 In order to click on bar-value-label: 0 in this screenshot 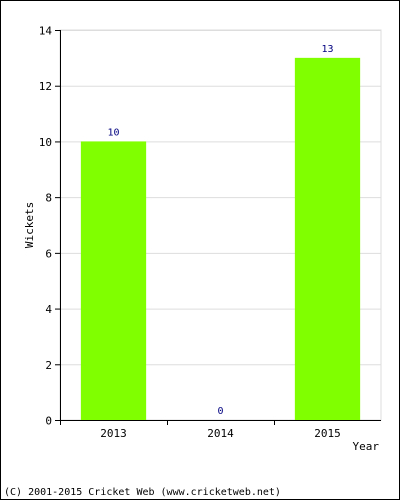, I will do `click(220, 411)`.